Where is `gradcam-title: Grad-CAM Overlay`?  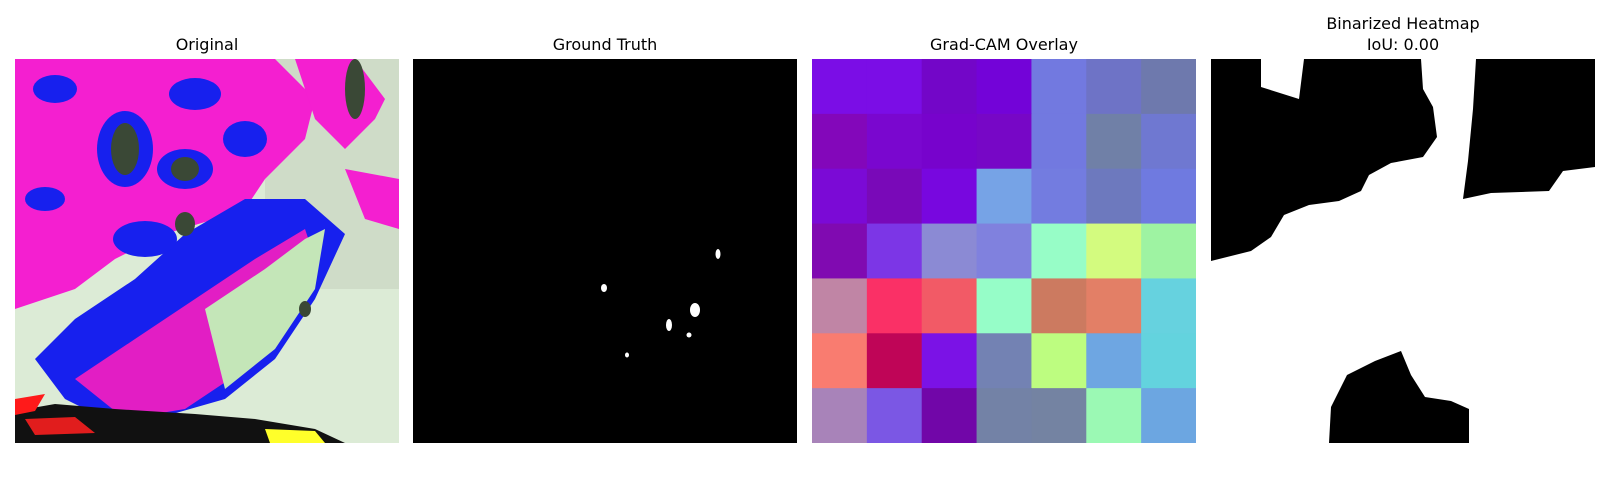
gradcam-title: Grad-CAM Overlay is located at coordinates (1004, 44).